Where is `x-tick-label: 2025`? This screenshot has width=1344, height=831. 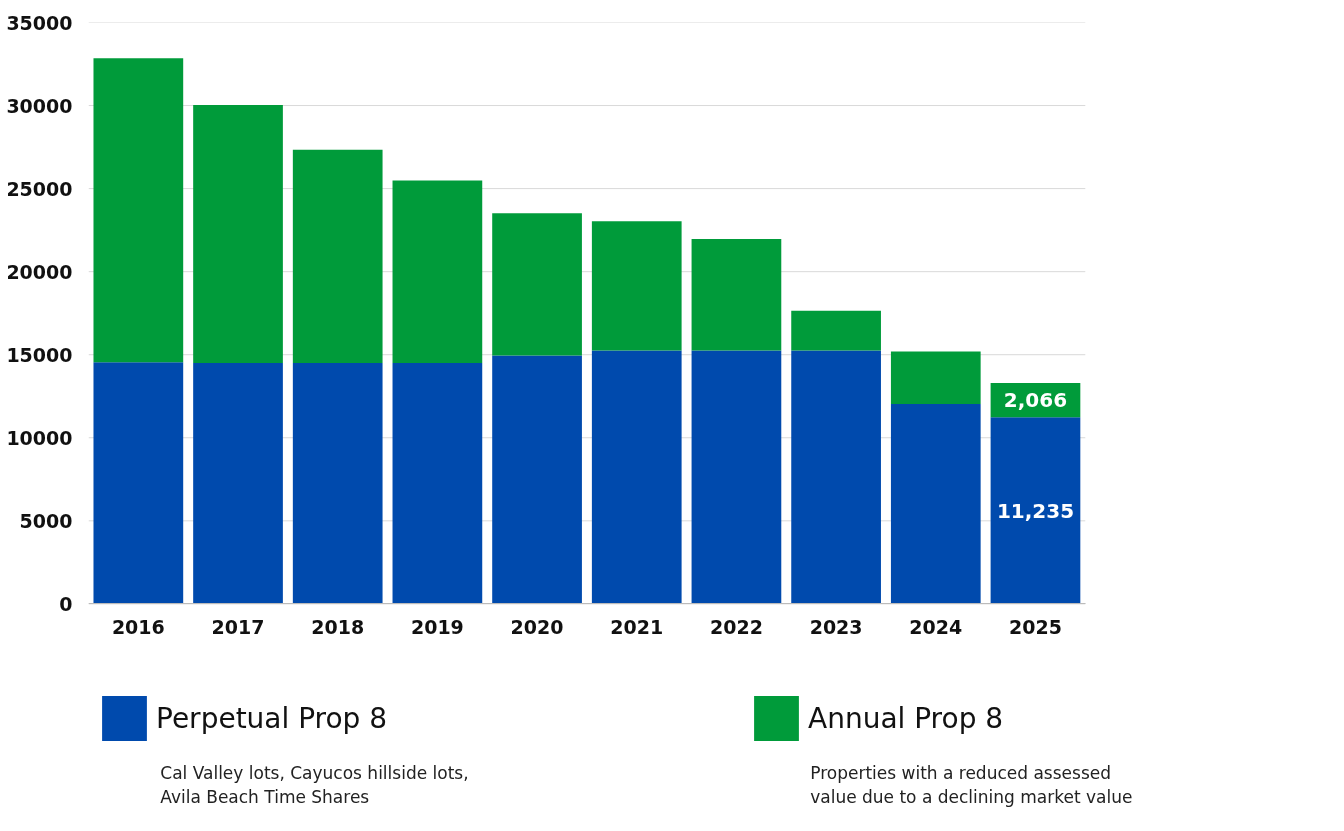
x-tick-label: 2025 is located at coordinates (1035, 626).